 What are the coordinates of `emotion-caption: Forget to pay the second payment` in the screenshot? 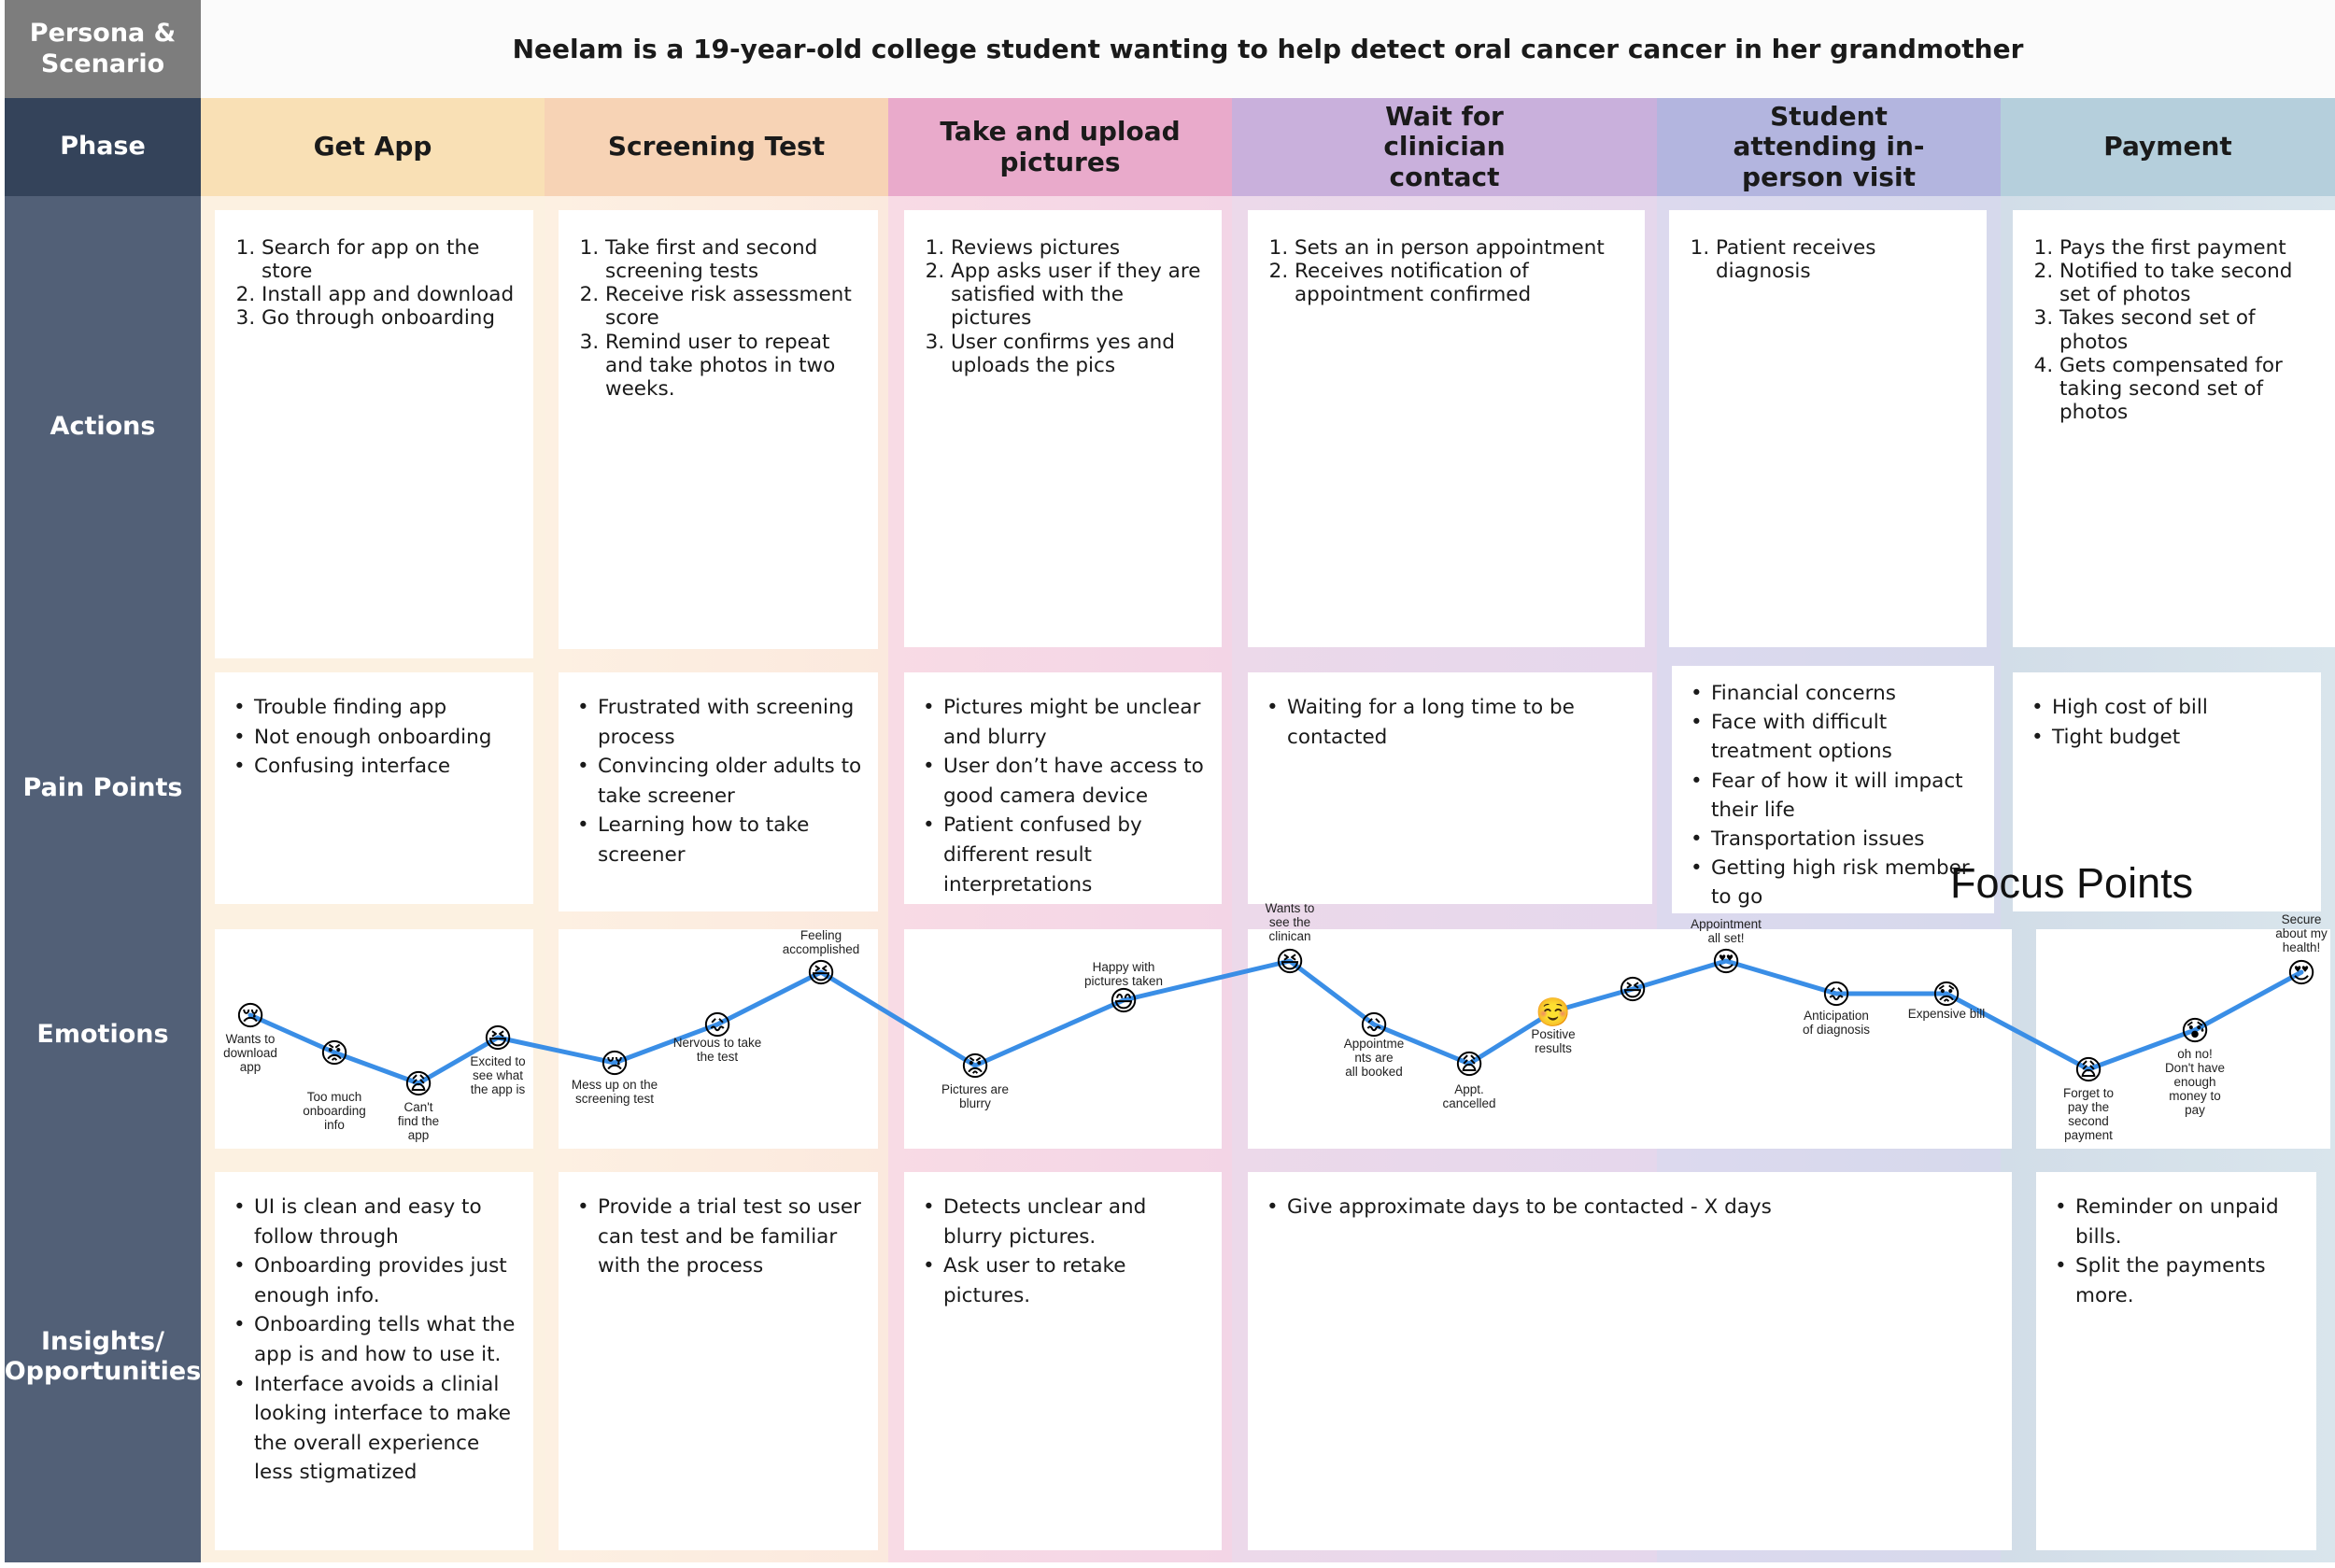 It's located at (2089, 1114).